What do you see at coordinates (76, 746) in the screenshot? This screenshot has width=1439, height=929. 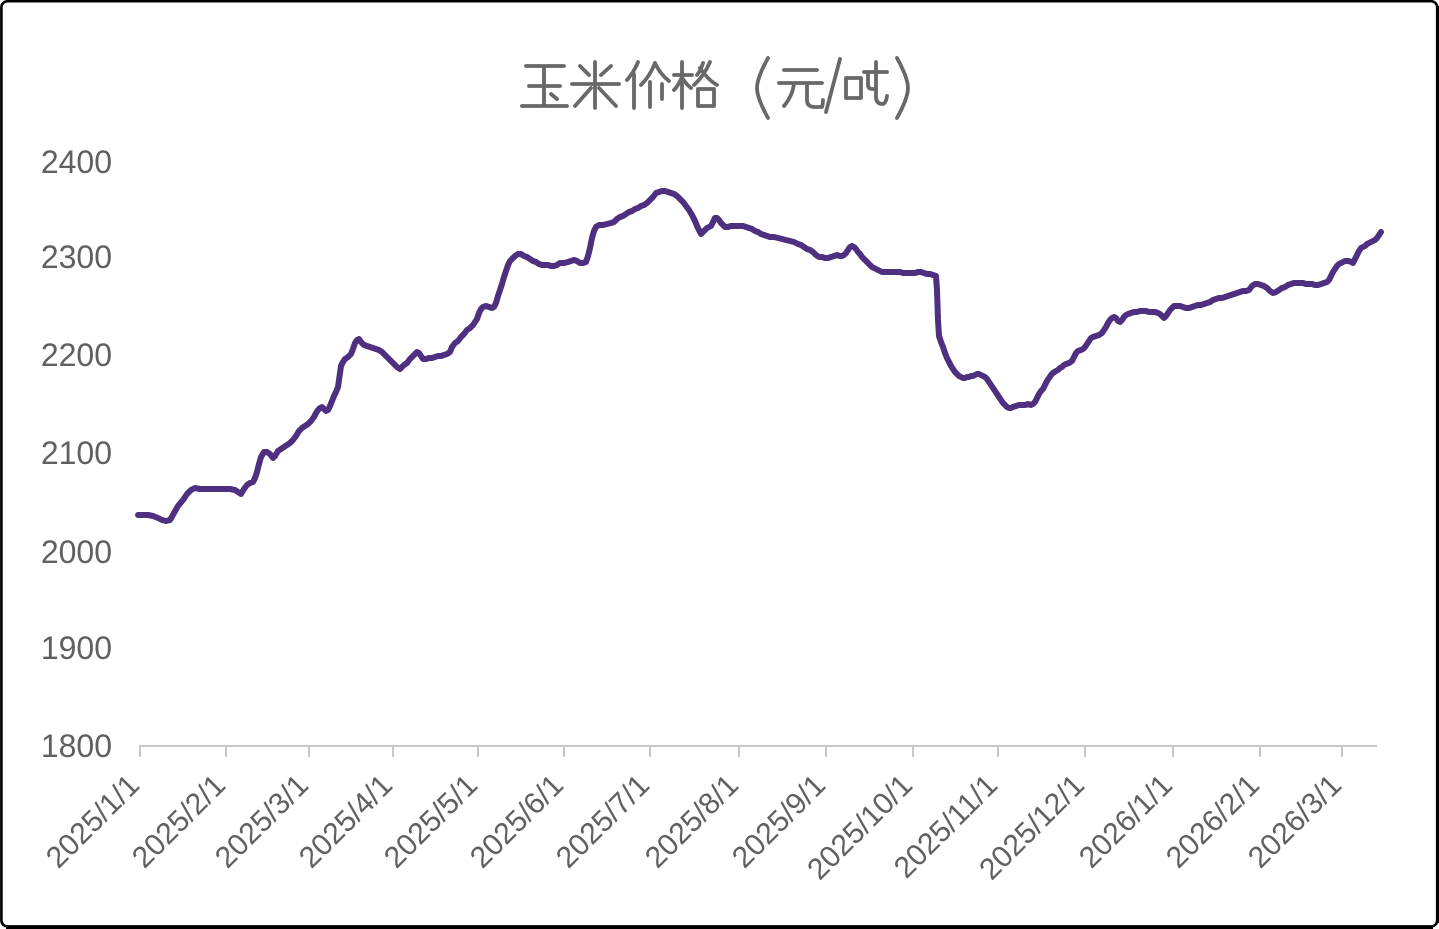 I see `svg-text: 1800` at bounding box center [76, 746].